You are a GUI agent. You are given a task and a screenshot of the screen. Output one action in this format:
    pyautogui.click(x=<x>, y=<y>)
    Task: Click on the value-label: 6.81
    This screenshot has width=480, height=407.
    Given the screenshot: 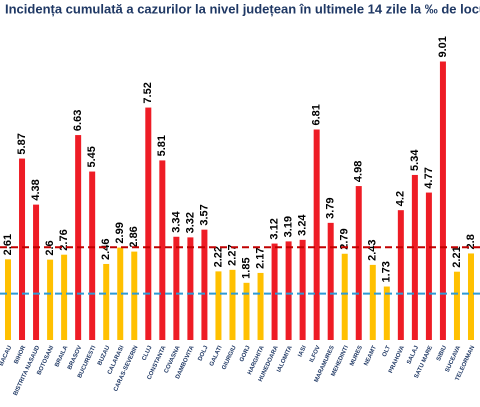 What is the action you would take?
    pyautogui.click(x=317, y=114)
    